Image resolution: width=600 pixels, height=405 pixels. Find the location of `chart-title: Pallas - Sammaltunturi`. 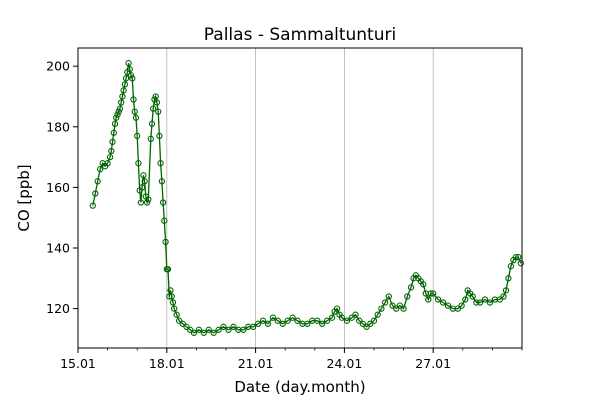

chart-title: Pallas - Sammaltunturi is located at coordinates (300, 35).